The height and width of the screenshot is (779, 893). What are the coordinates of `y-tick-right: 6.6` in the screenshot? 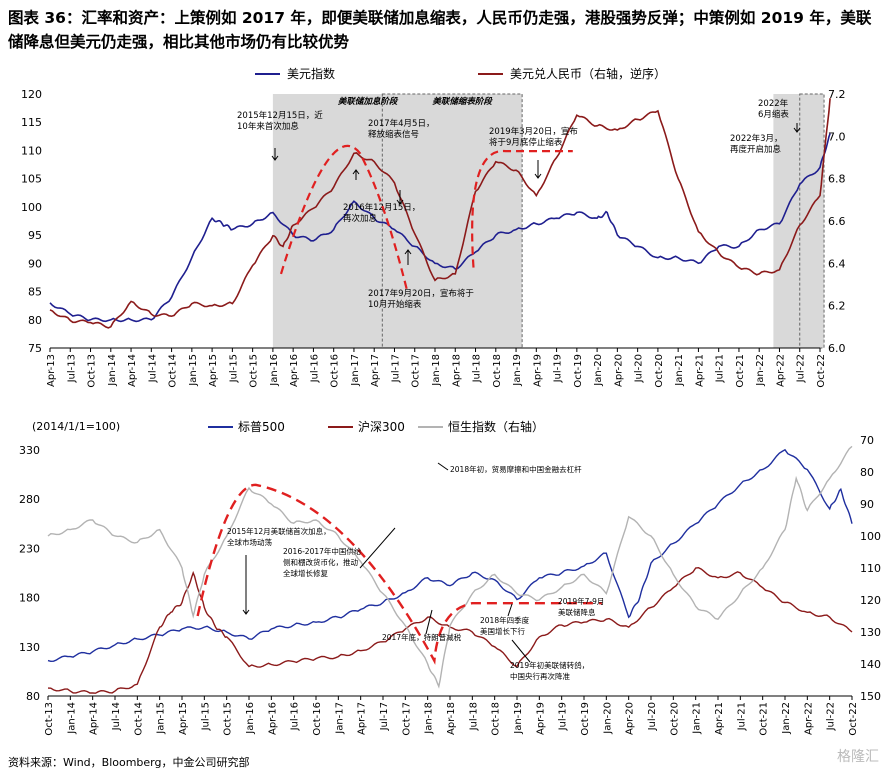 It's located at (837, 221).